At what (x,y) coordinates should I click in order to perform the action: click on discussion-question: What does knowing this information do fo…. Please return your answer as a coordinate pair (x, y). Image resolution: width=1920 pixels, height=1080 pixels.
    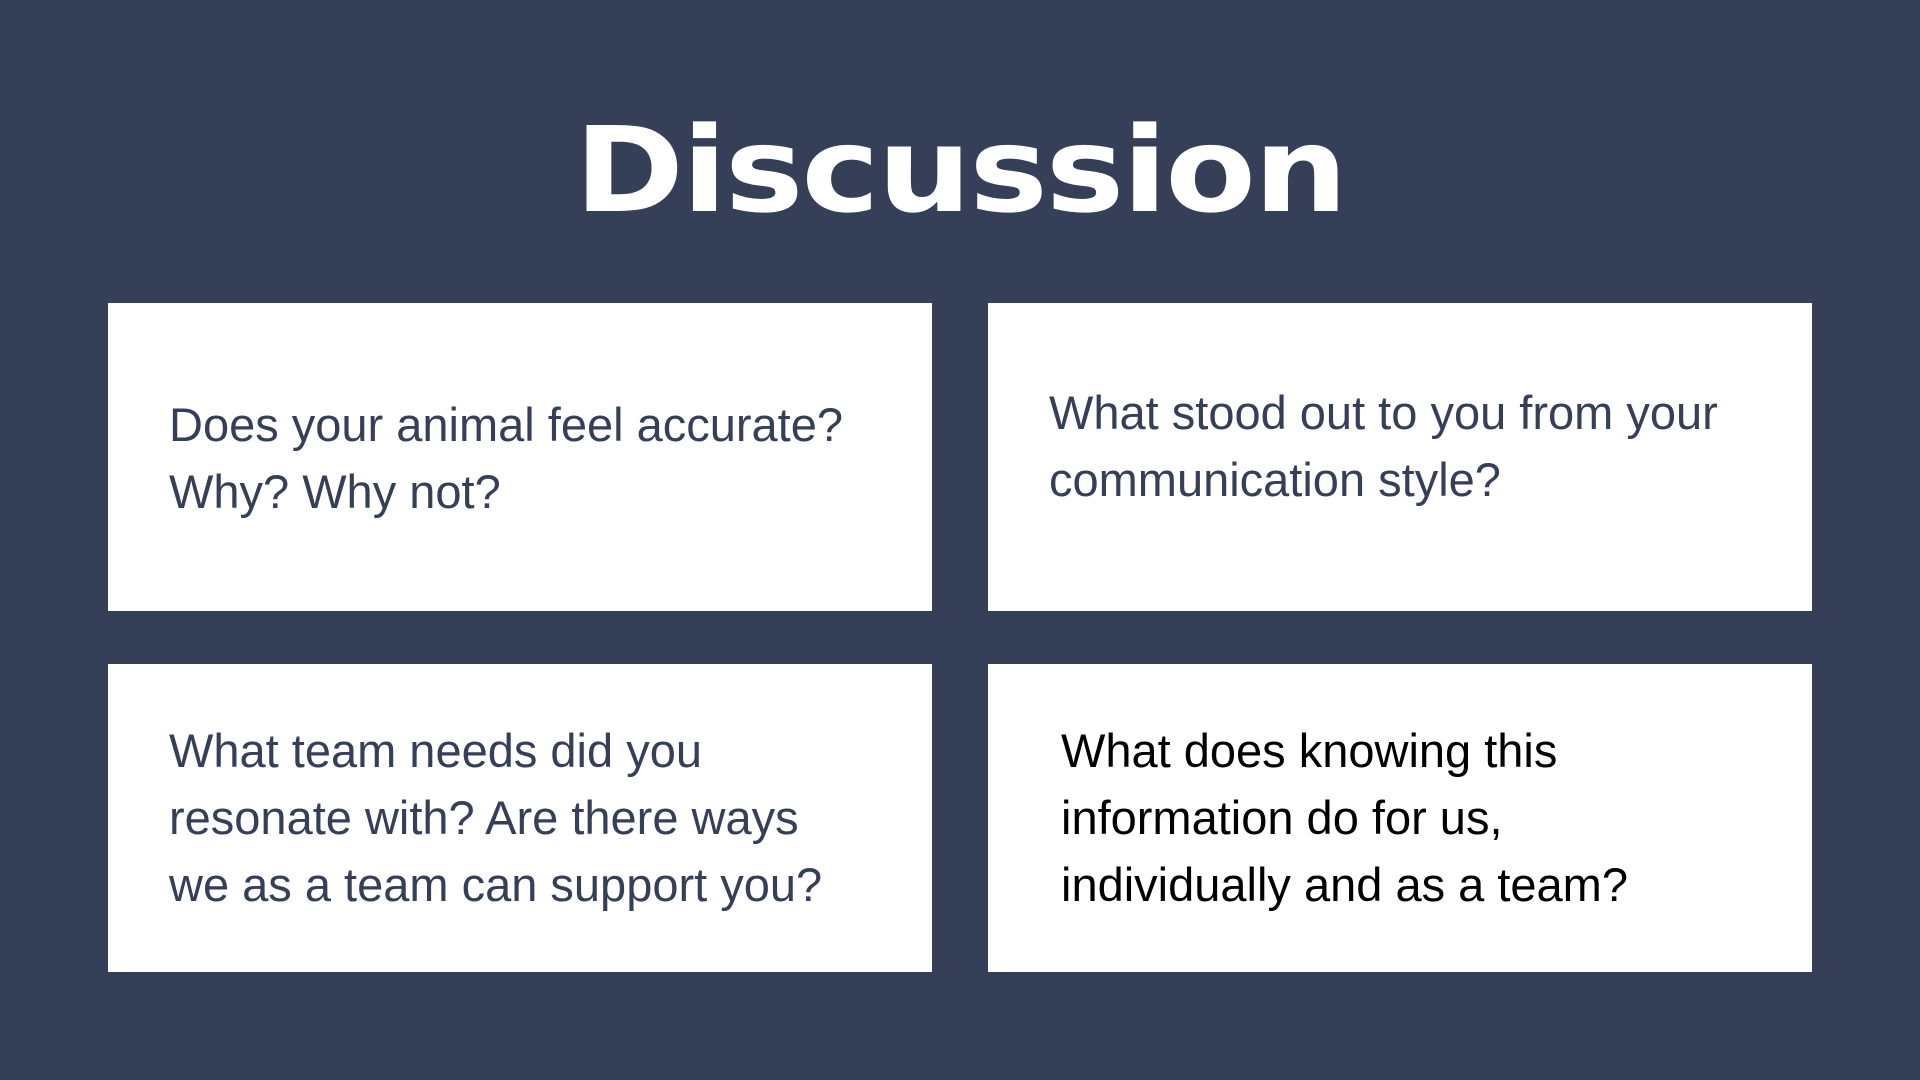
    Looking at the image, I should click on (1344, 817).